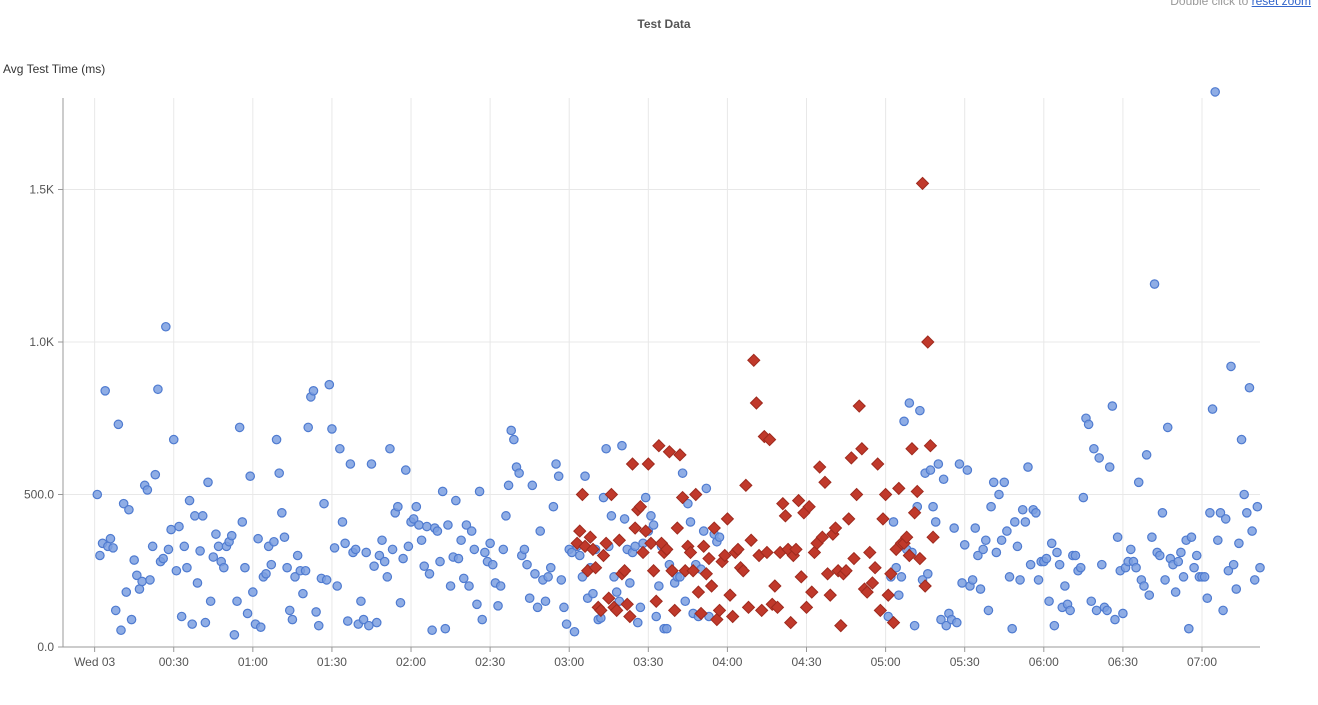  I want to click on reset-zoom-link: reset zoom, so click(1281, 4).